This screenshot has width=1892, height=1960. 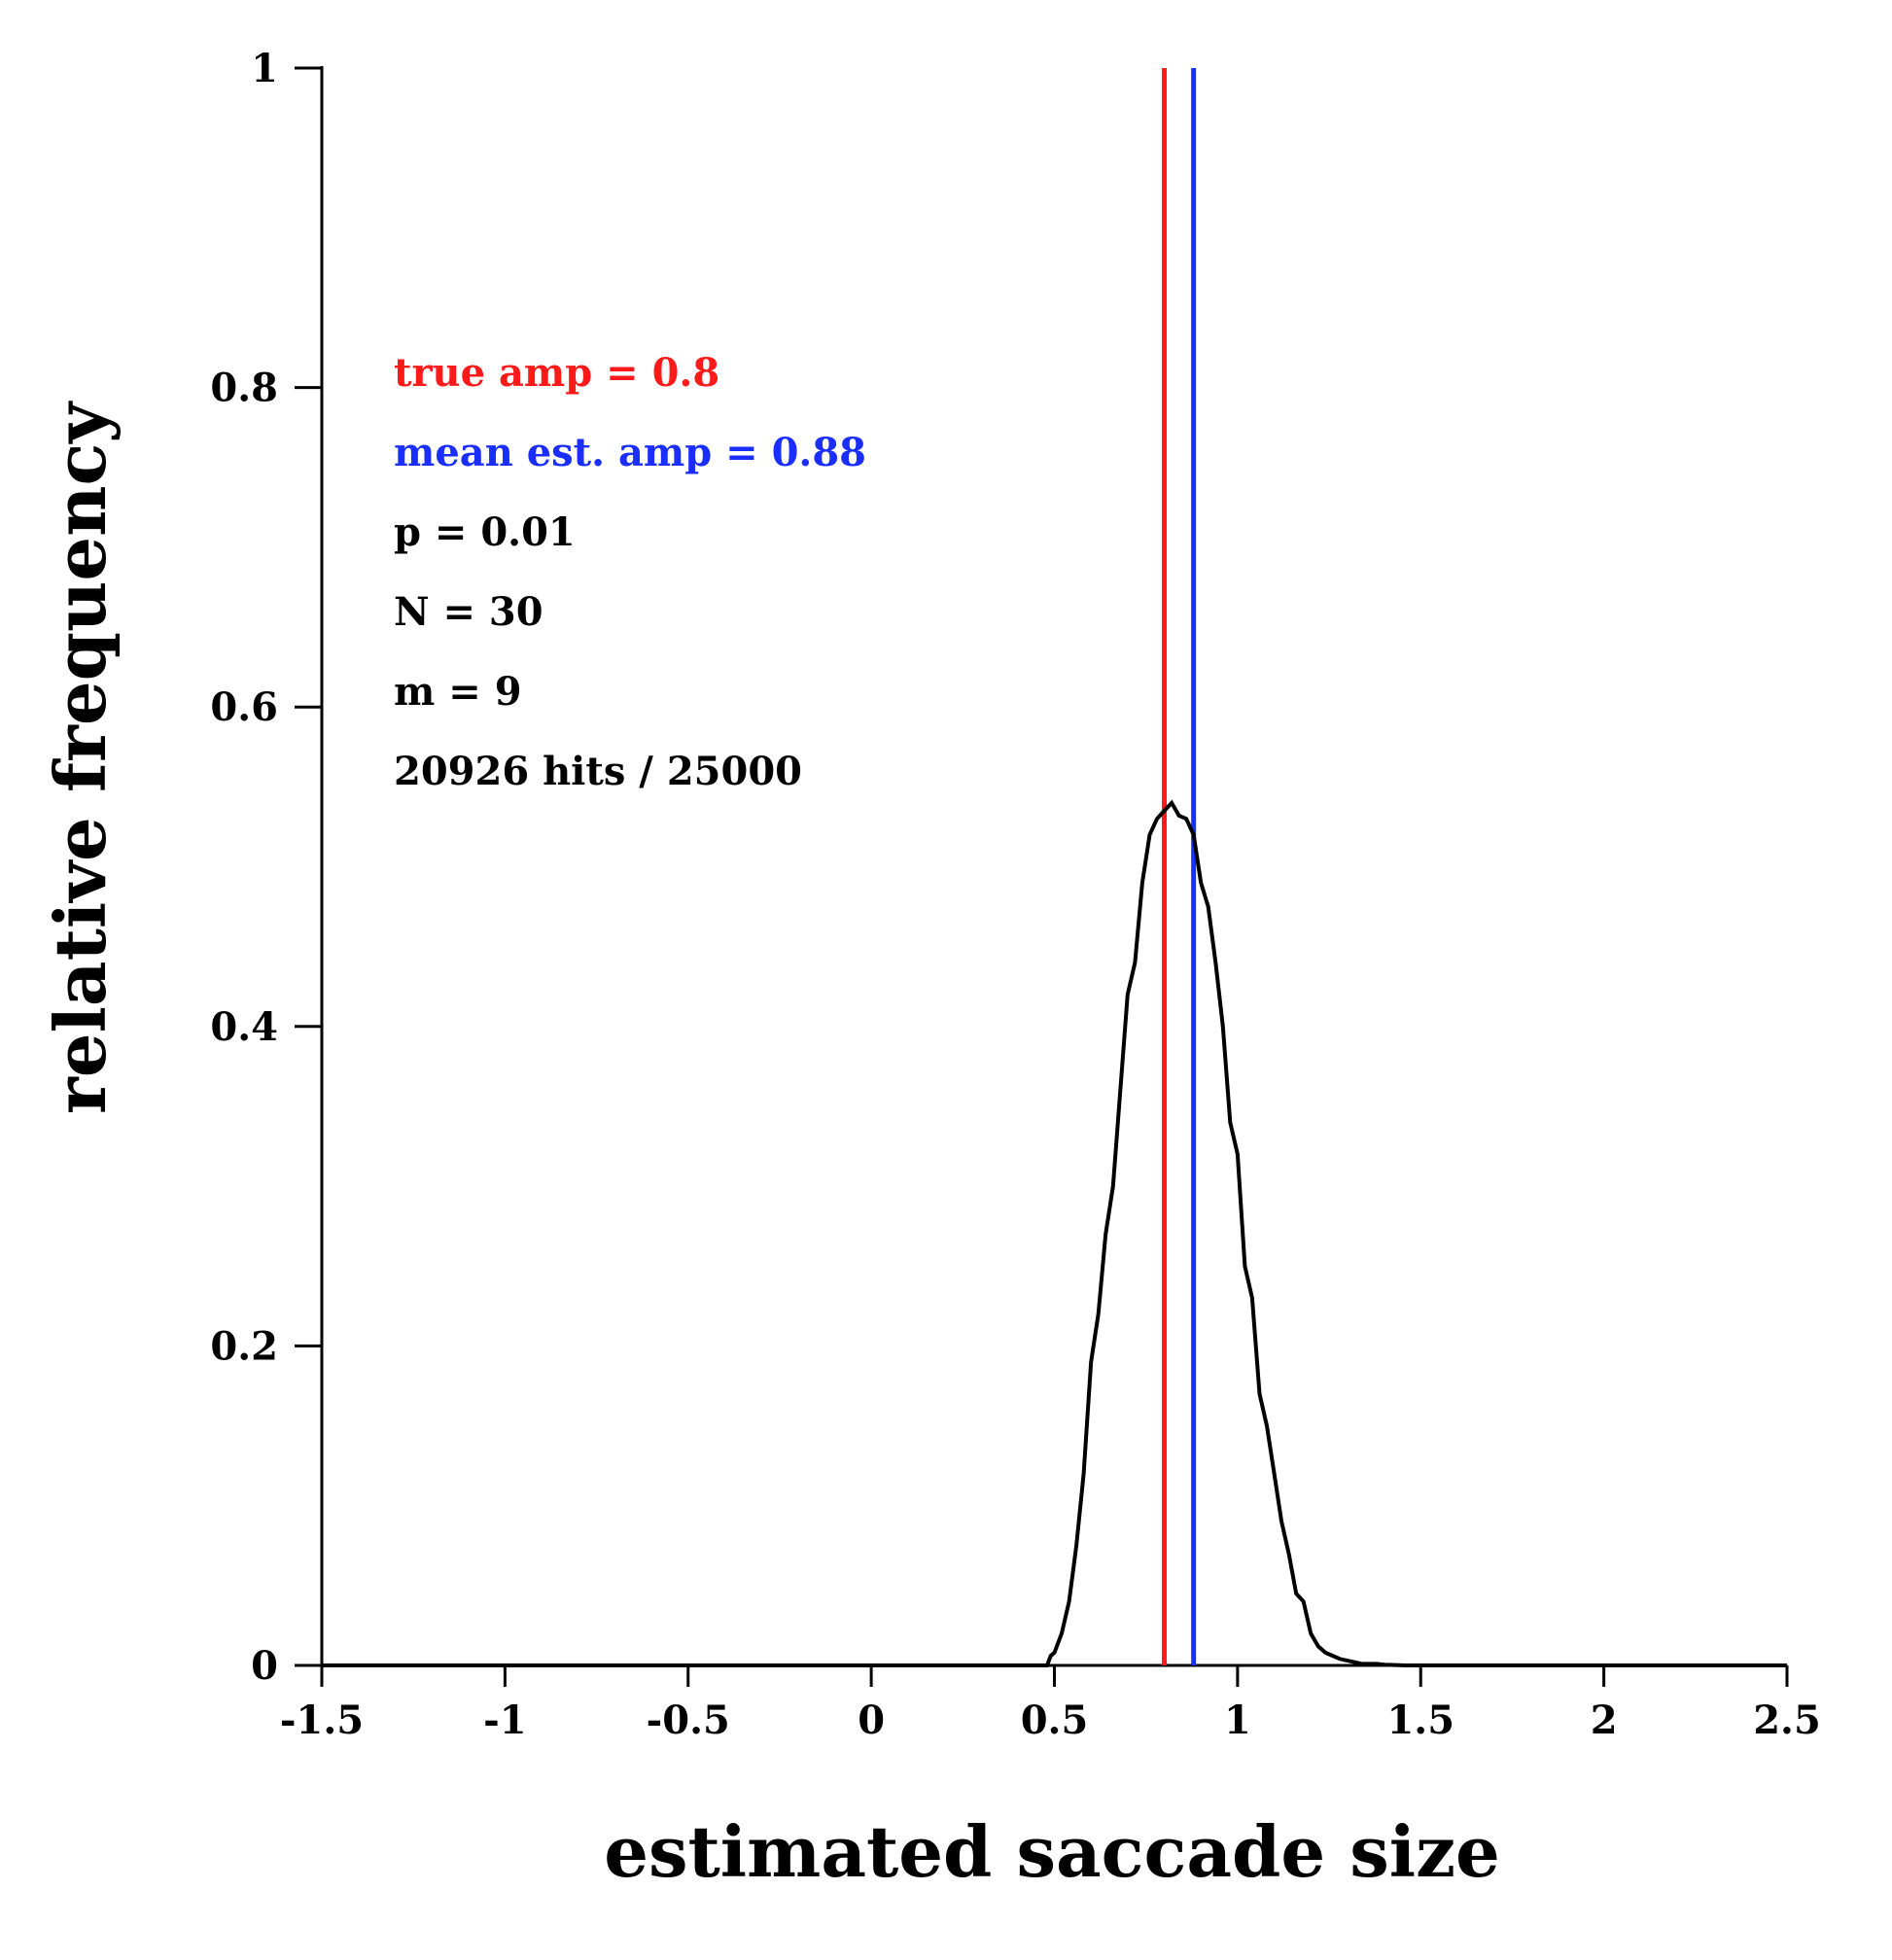 What do you see at coordinates (598, 771) in the screenshot?
I see `annotation-6: 20926 hits / 25000` at bounding box center [598, 771].